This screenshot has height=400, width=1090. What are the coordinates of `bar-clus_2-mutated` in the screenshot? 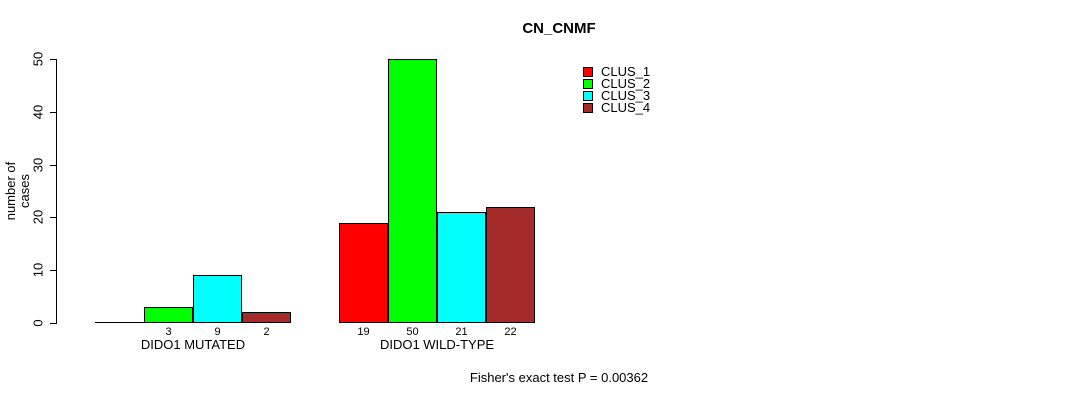 It's located at (168, 315).